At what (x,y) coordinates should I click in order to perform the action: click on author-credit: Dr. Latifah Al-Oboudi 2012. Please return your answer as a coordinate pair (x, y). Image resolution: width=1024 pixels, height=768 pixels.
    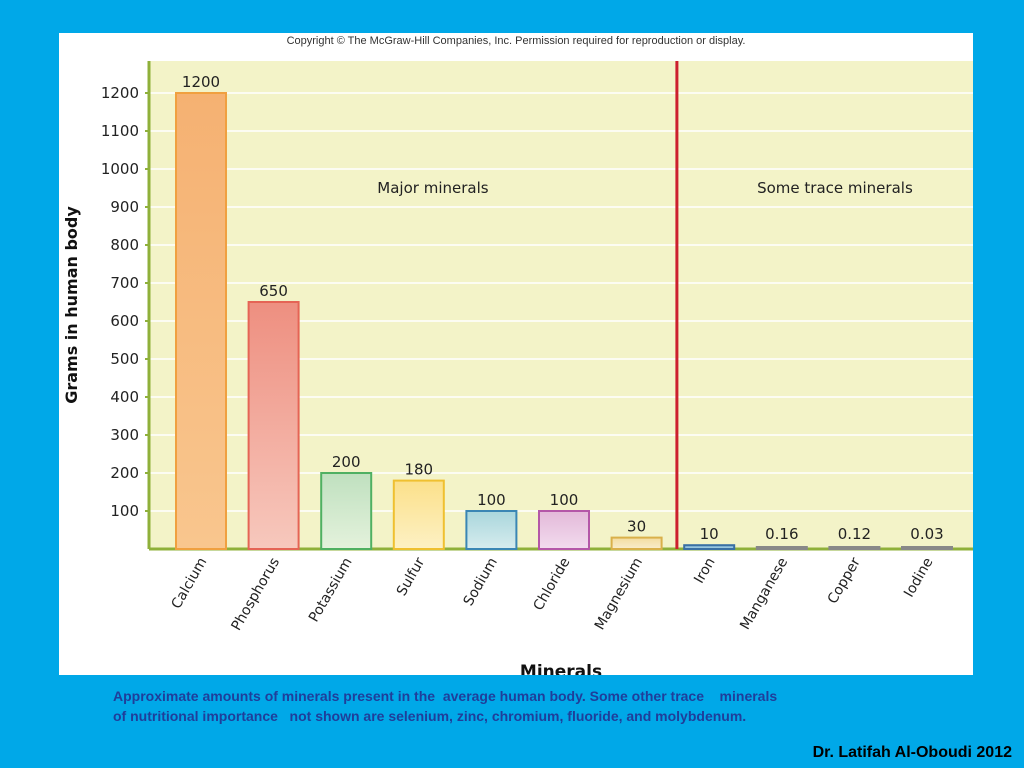
    Looking at the image, I should click on (912, 752).